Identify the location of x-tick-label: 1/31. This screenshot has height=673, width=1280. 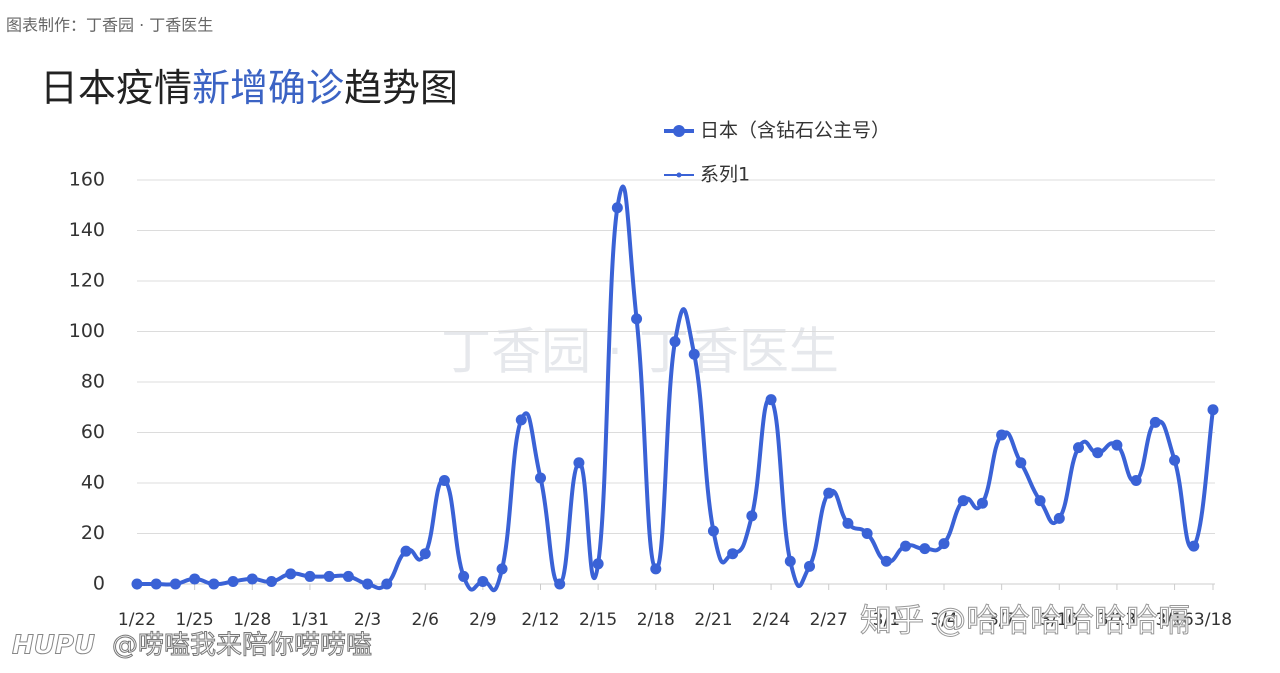
(310, 620).